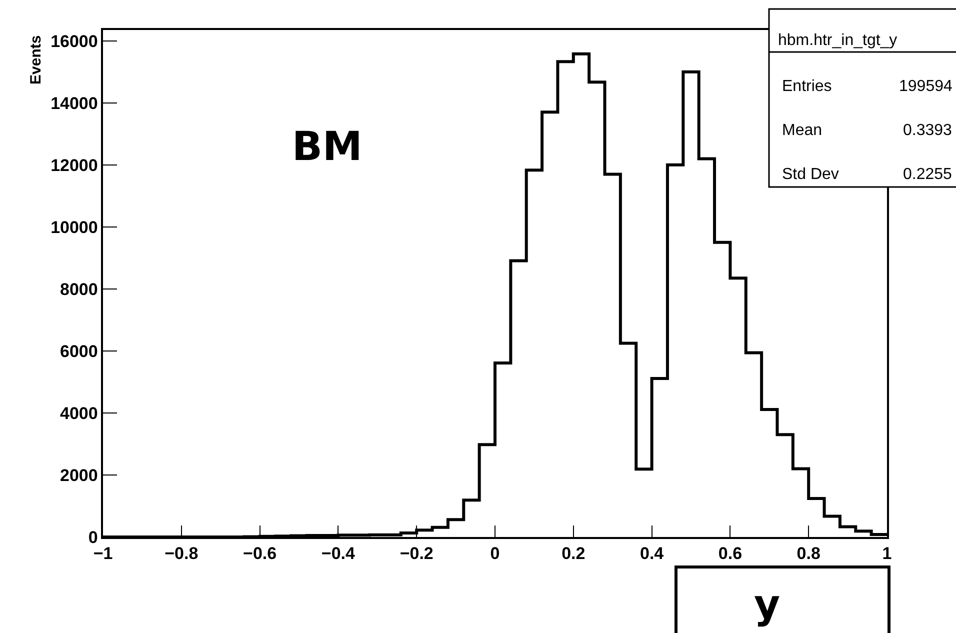 This screenshot has height=633, width=956. What do you see at coordinates (808, 554) in the screenshot?
I see `x-tick-label: 0.8` at bounding box center [808, 554].